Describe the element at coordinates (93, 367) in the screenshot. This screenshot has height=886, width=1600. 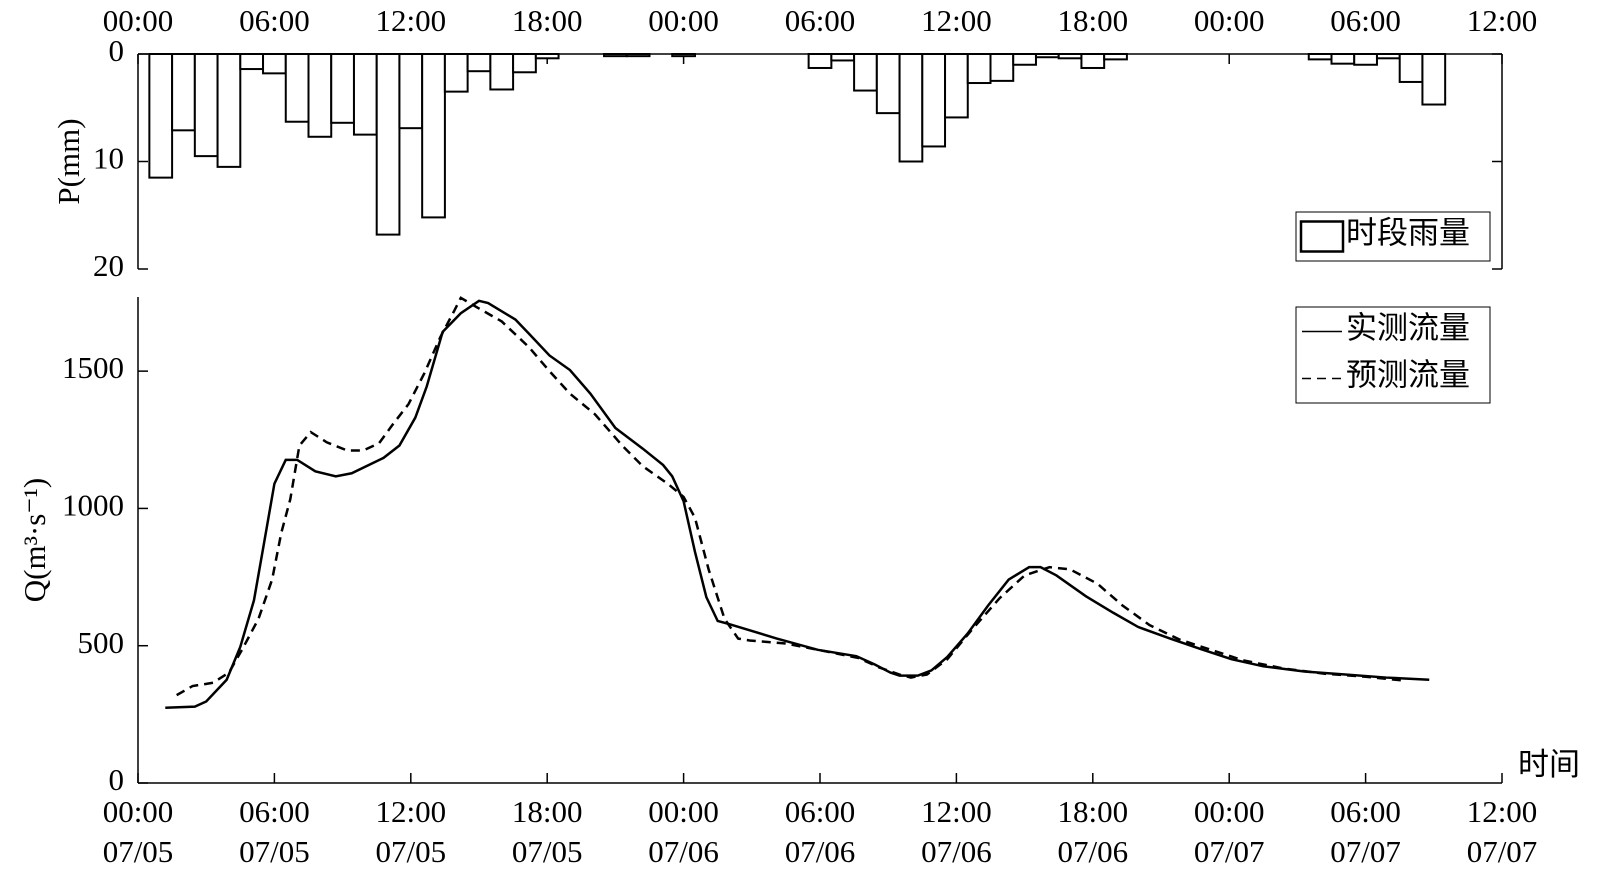
I see `y-tick-label: 1500` at that location.